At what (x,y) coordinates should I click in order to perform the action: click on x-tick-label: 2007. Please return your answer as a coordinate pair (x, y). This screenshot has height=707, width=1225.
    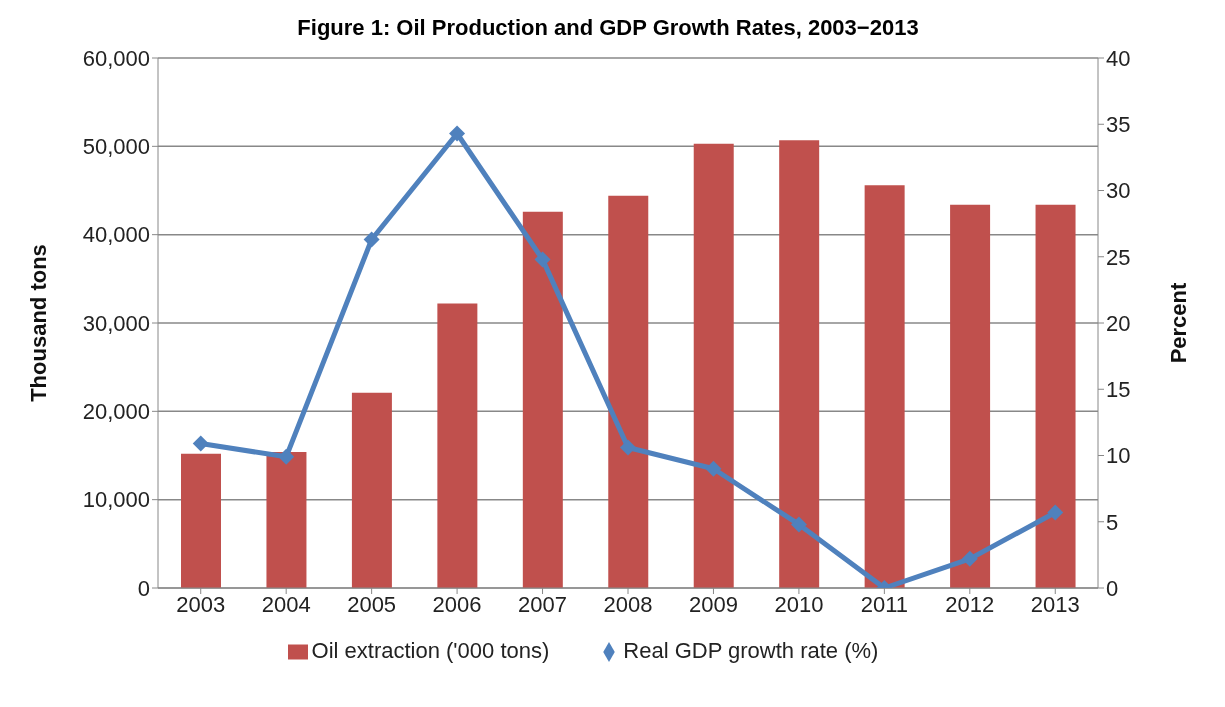
    Looking at the image, I should click on (543, 604).